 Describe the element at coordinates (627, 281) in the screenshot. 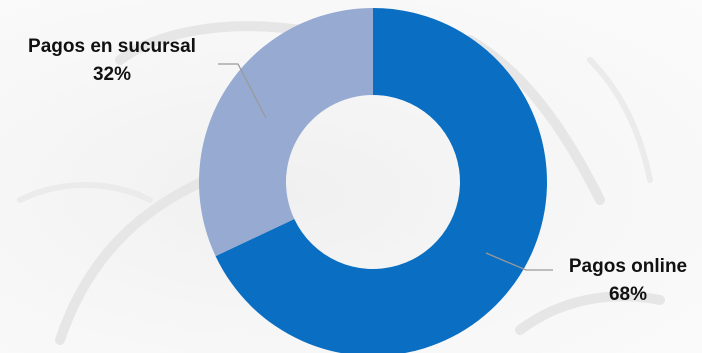

I see `slice-label-pagos-online: Pagos online 68%` at that location.